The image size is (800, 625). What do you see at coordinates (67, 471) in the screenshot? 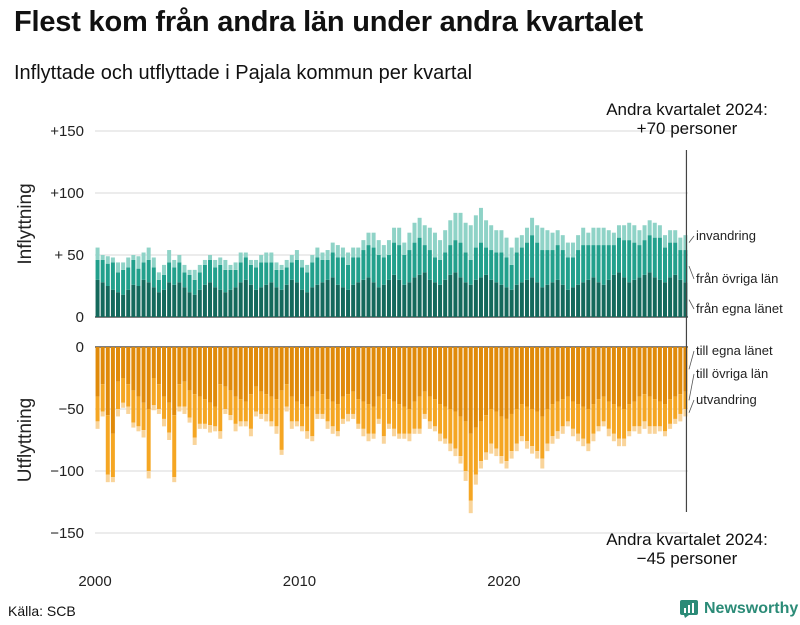
I see `y-tick-label-1-2: −100` at bounding box center [67, 471].